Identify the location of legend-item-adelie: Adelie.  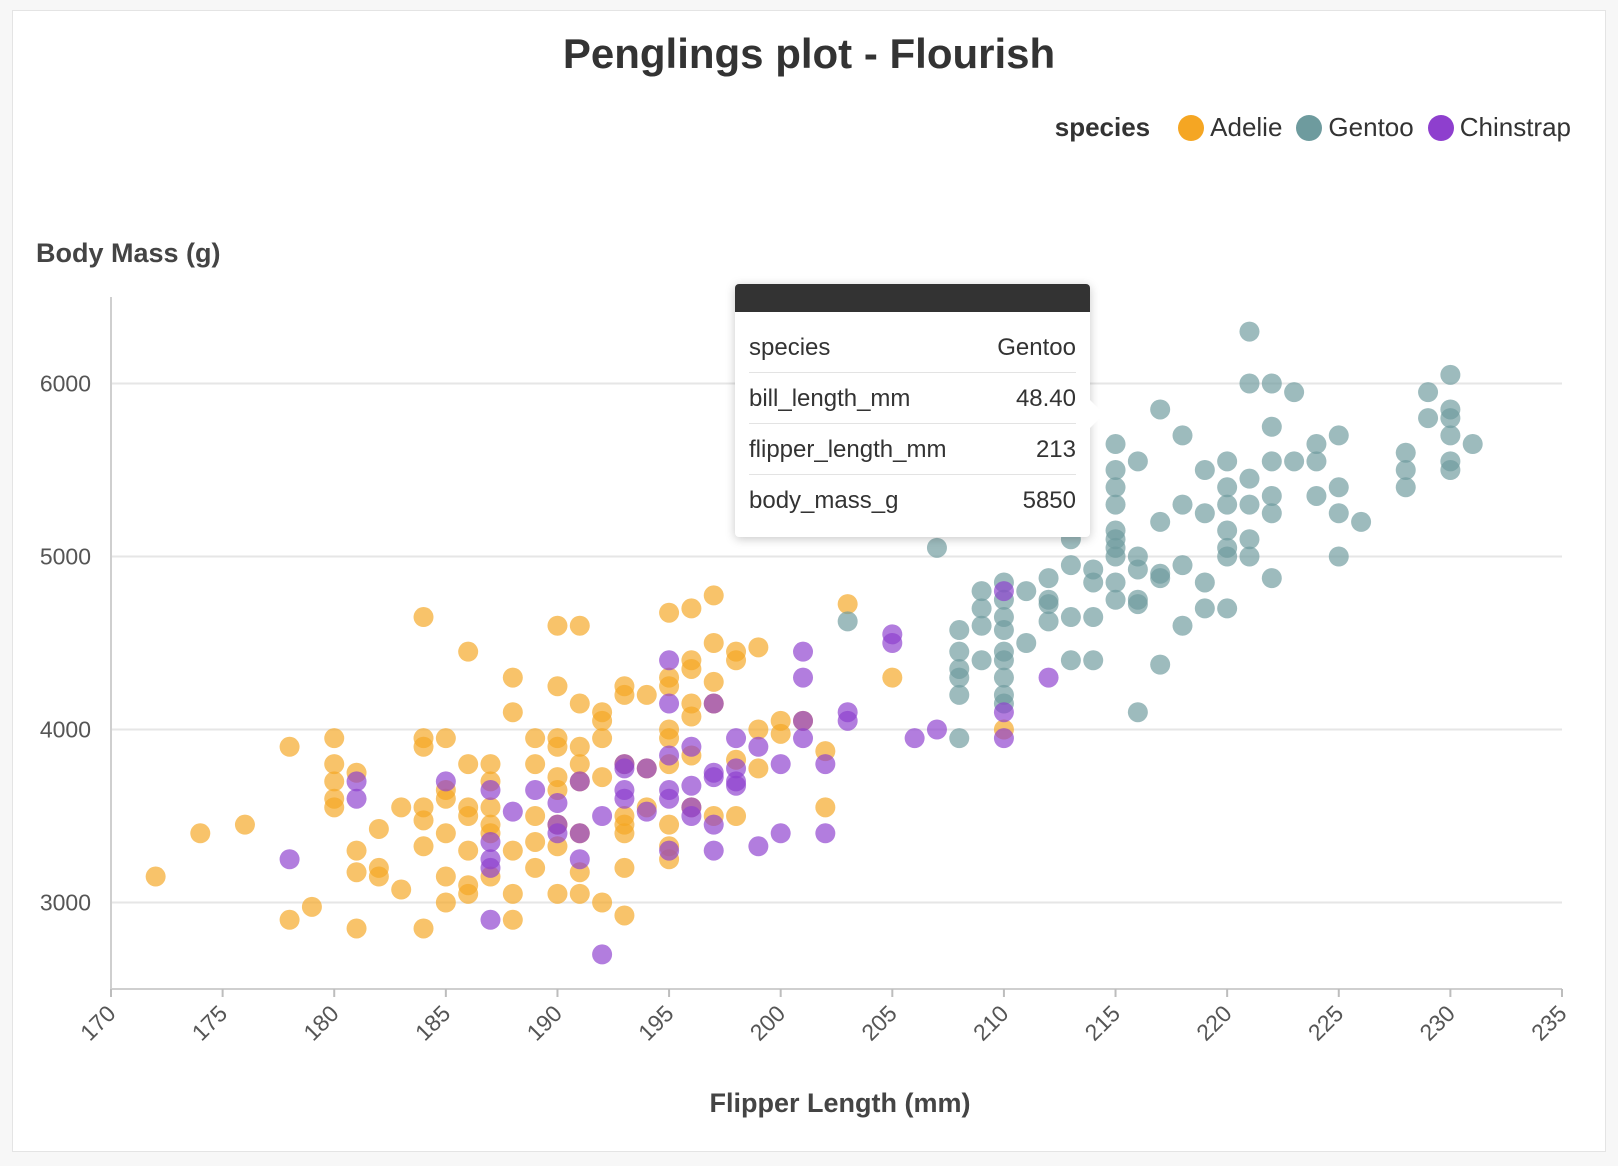
(1230, 127).